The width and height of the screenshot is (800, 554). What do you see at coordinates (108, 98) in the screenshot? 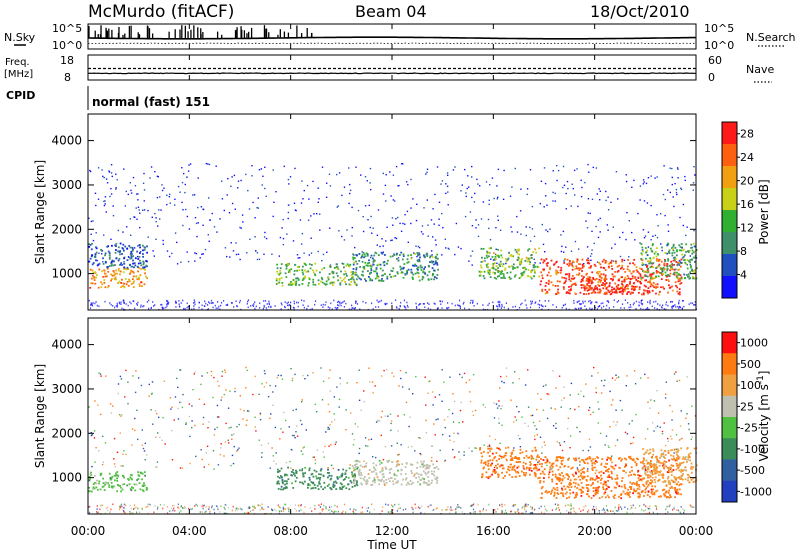
I see `cpid-row: CPID normal (fast) 151` at bounding box center [108, 98].